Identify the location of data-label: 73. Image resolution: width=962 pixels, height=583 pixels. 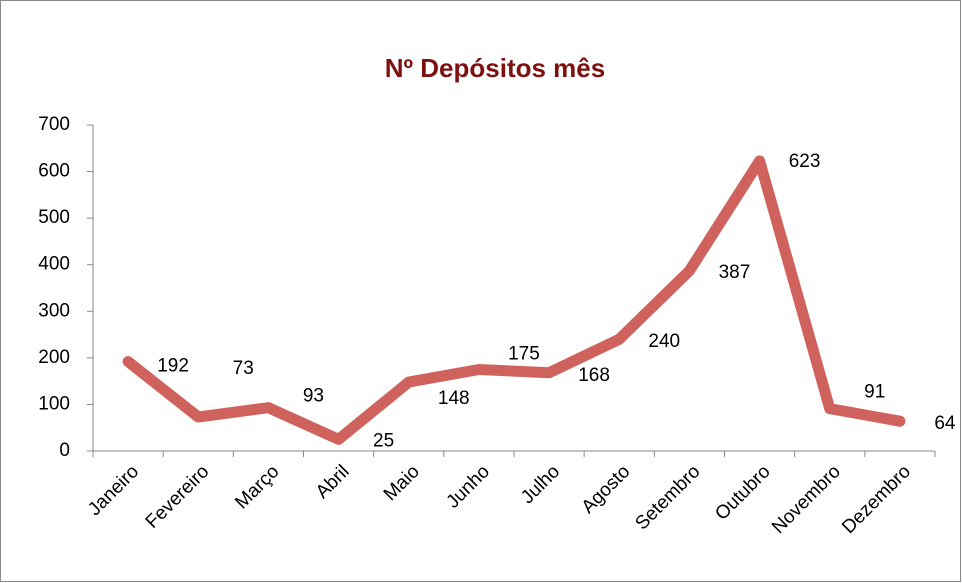
(243, 368).